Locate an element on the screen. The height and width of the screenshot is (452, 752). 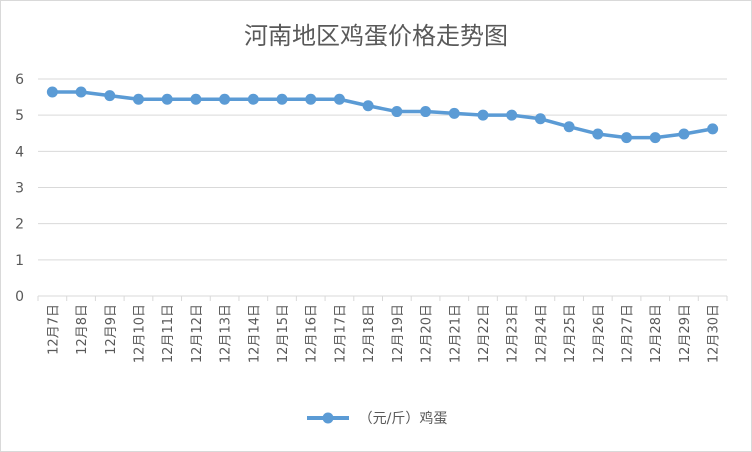
y-tick-label: 0 is located at coordinates (19, 297).